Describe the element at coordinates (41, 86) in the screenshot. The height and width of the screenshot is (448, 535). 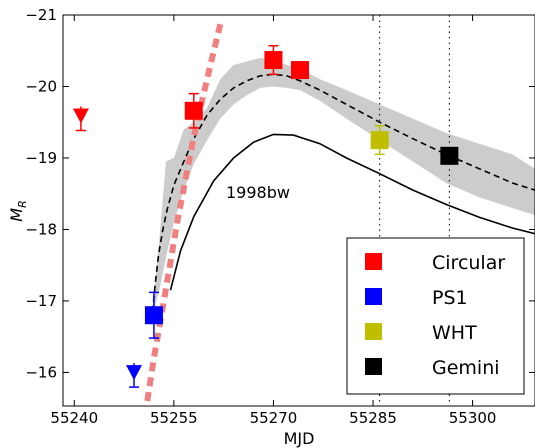
I see `y-tick-label-20: −20` at that location.